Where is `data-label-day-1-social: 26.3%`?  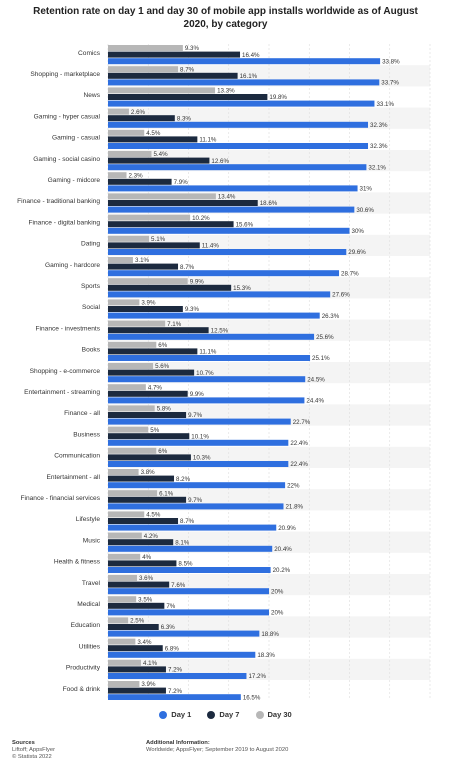
data-label-day-1-social: 26.3% is located at coordinates (331, 316).